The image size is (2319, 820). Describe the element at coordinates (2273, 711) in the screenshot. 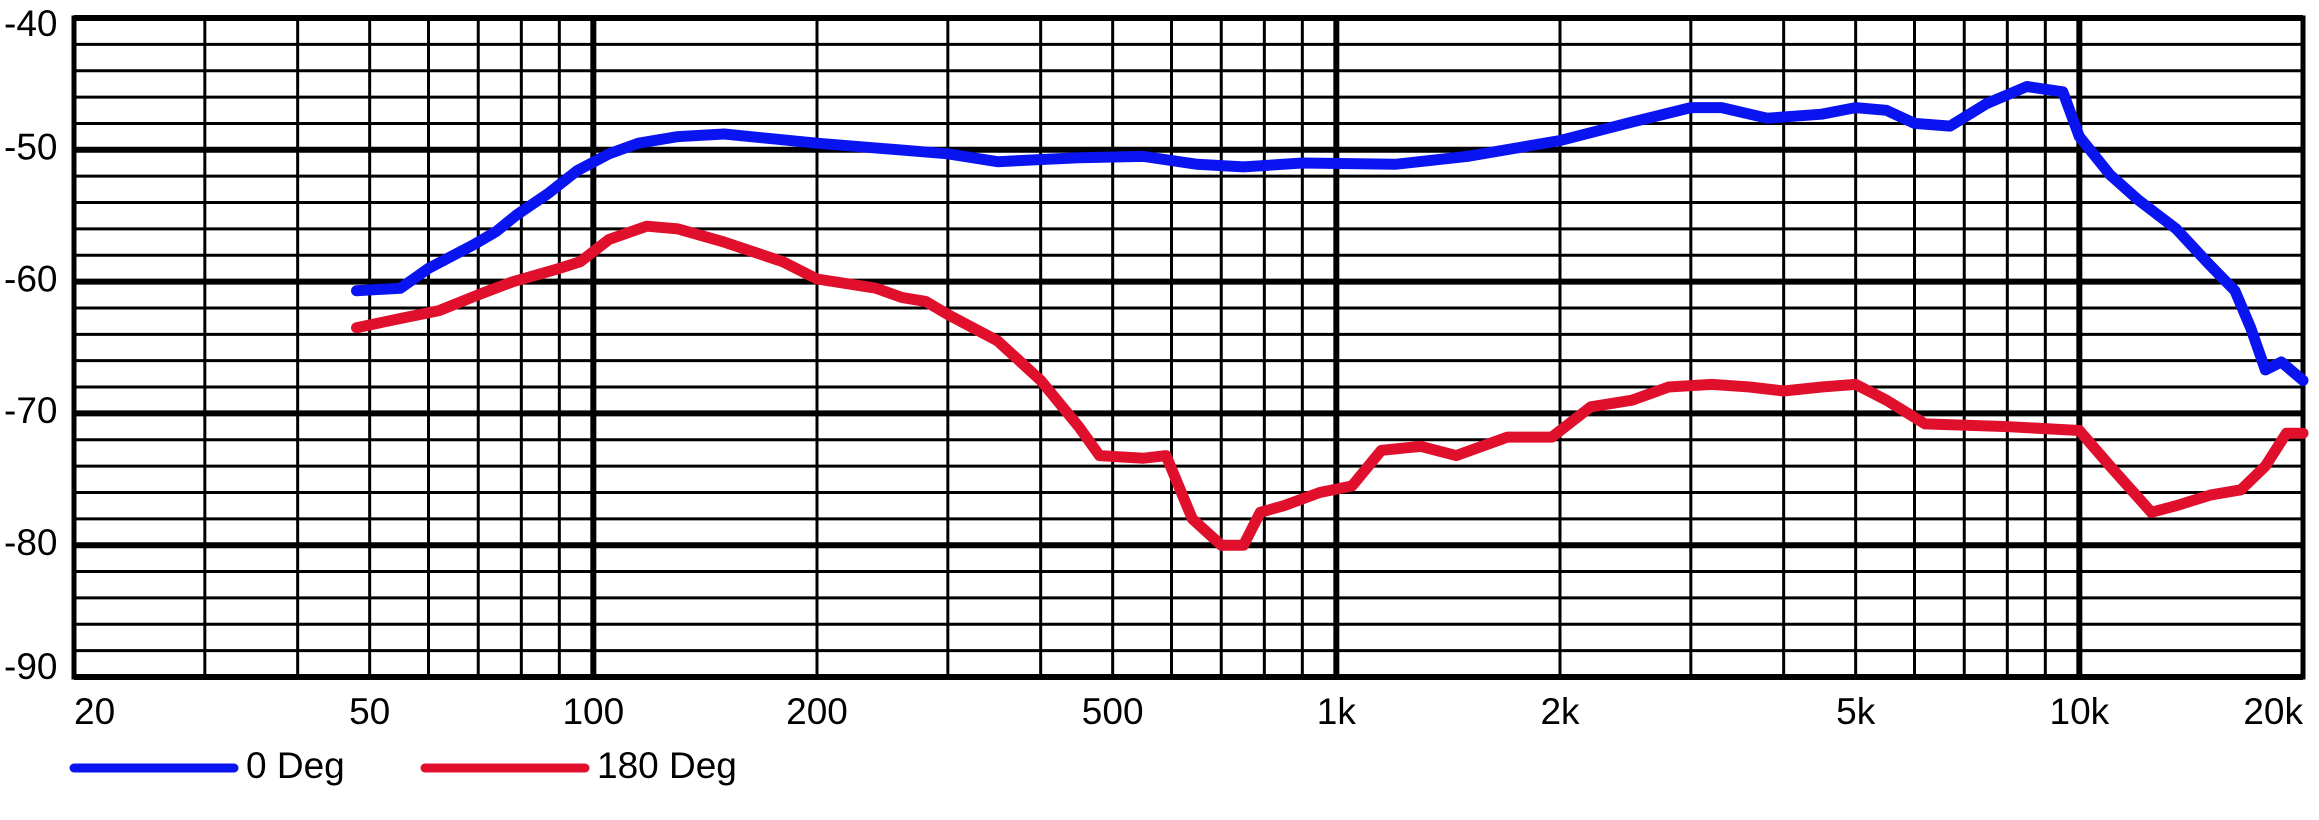

I see `x-tick-label: 20k` at that location.